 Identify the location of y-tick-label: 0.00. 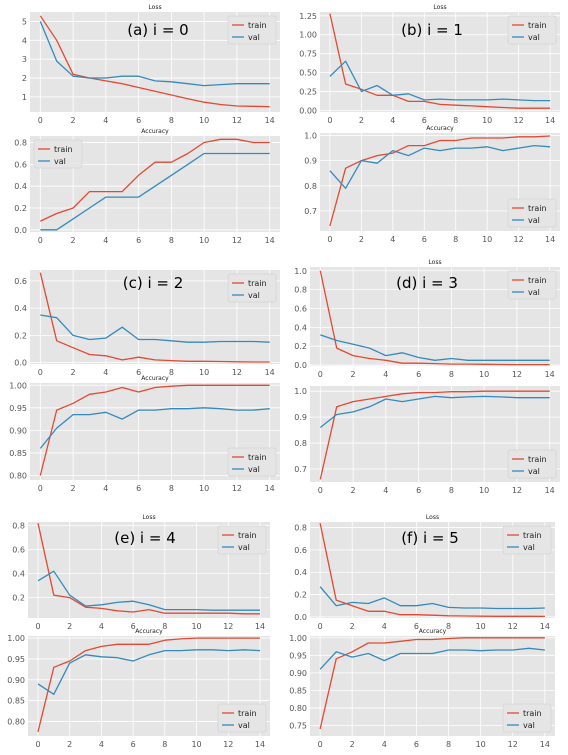
(308, 110).